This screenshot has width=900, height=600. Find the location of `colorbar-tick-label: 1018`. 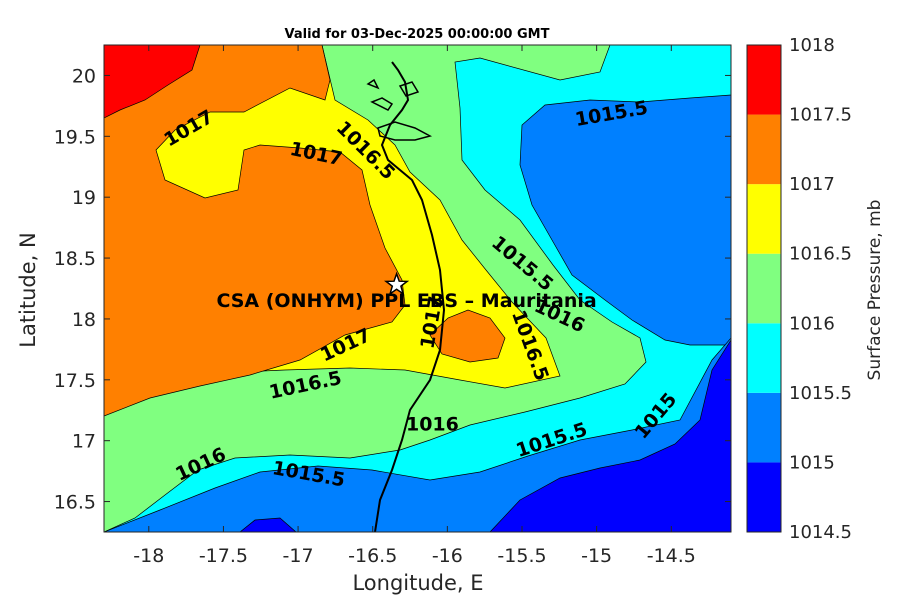

colorbar-tick-label: 1018 is located at coordinates (812, 45).